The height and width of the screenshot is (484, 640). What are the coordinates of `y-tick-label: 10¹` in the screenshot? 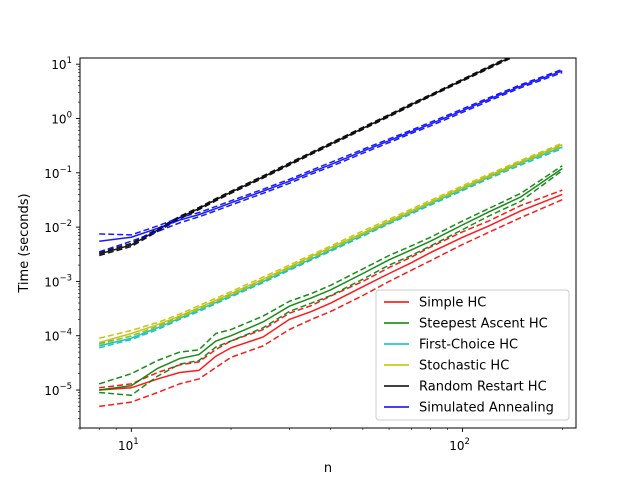 It's located at (61, 64).